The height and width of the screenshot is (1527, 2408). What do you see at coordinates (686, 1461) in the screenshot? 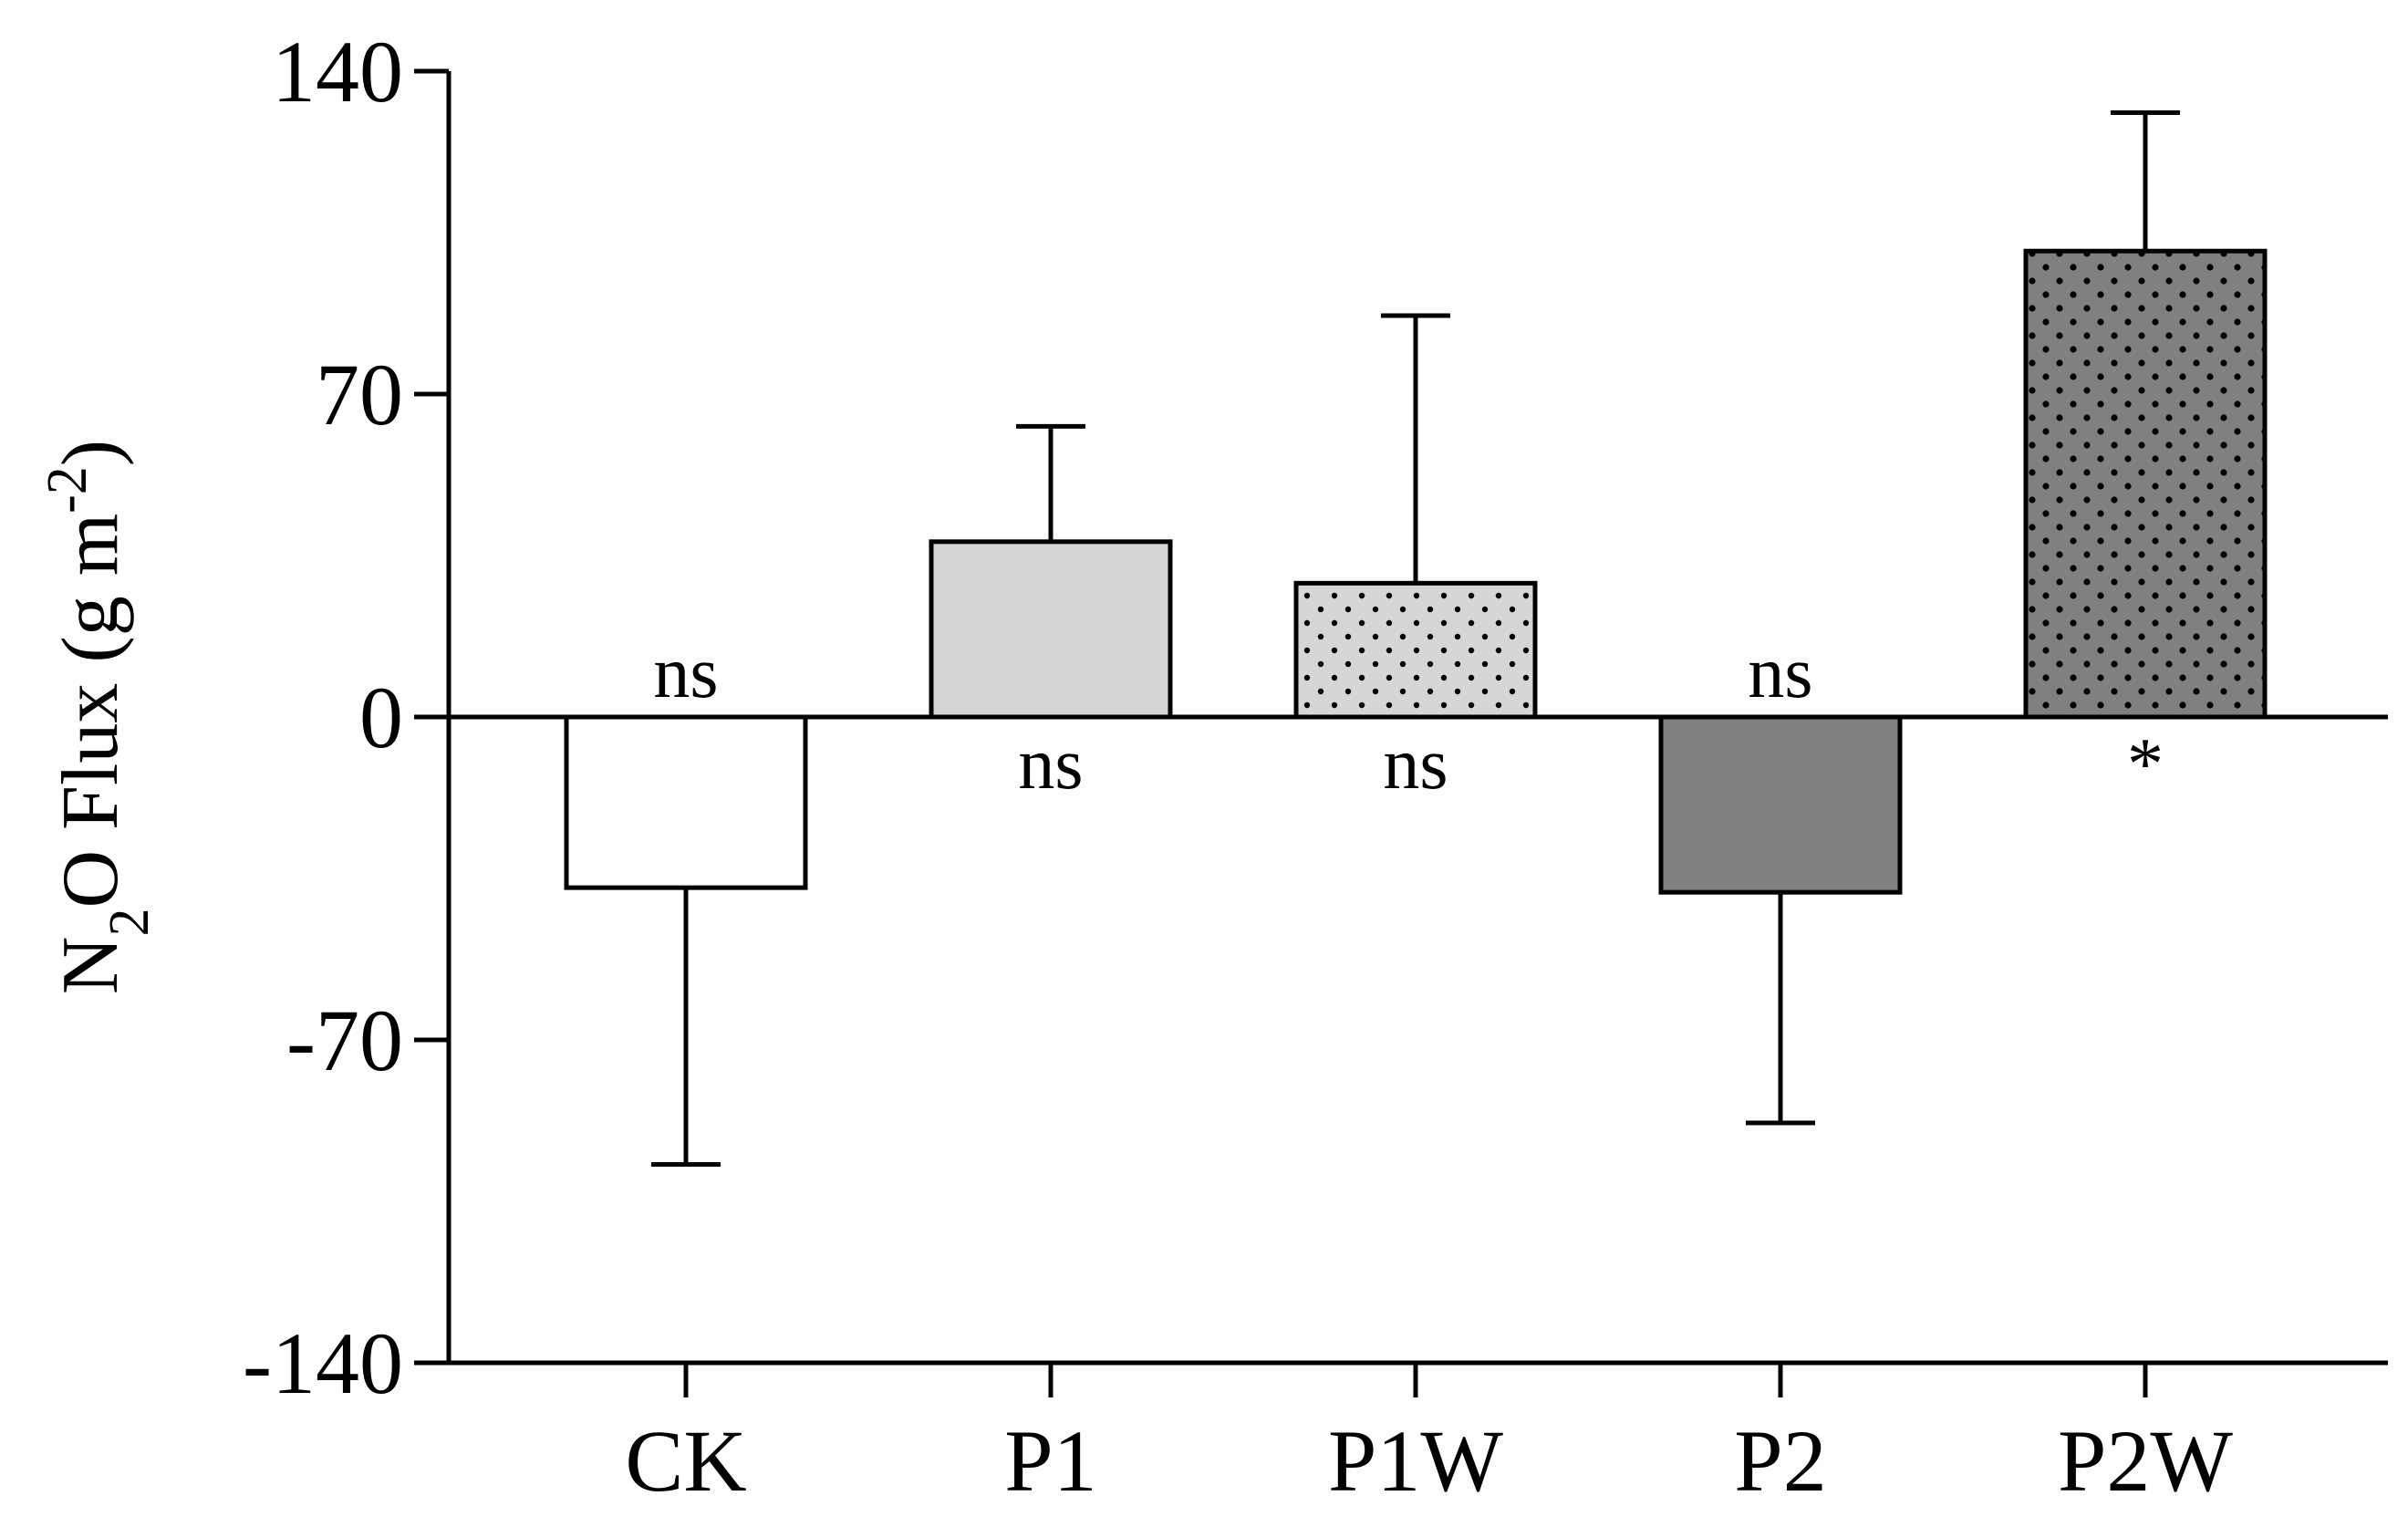
I see `x-tick-label: CK` at bounding box center [686, 1461].